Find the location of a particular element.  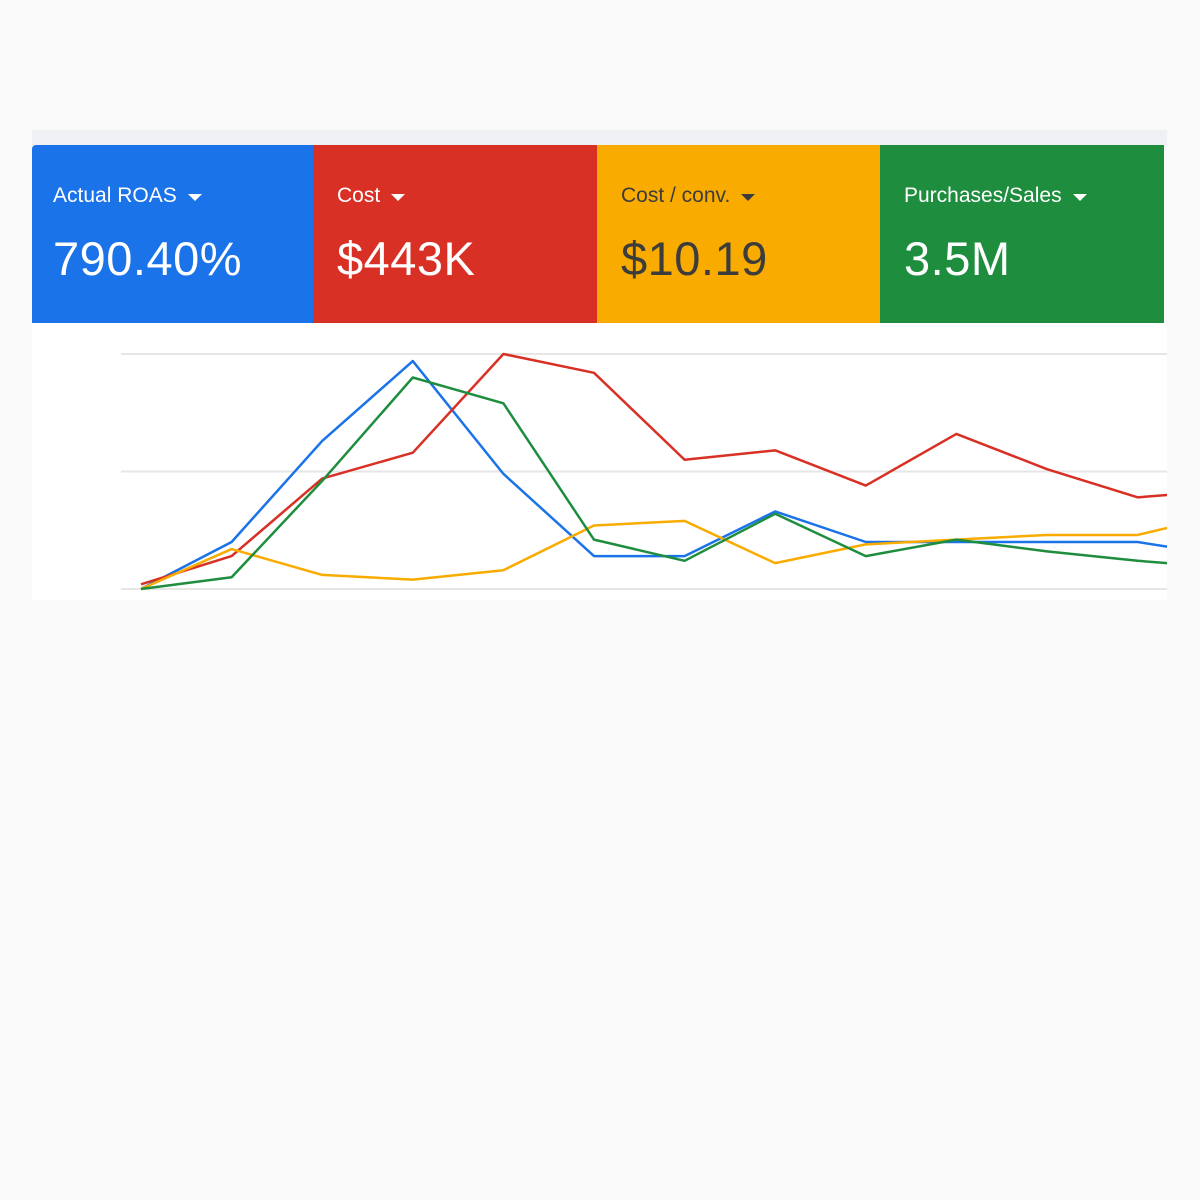

scorecard-actual-roas: Actual ROAS 790.40% is located at coordinates (172, 234).